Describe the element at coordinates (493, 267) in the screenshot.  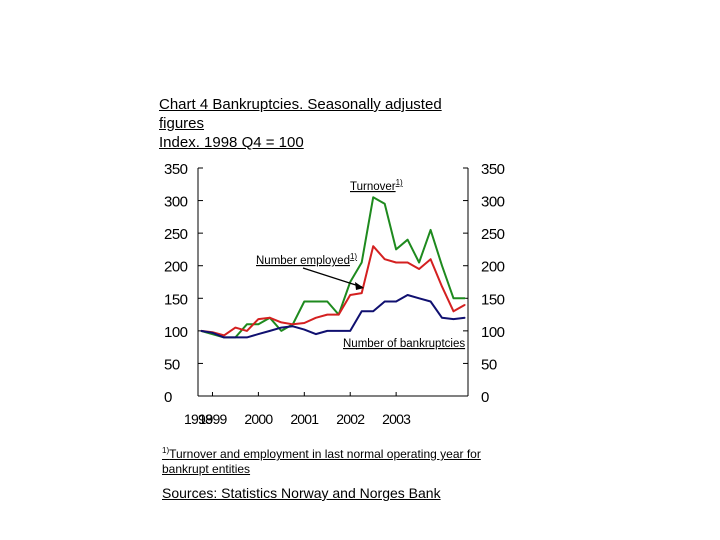
I see `y-tick-label-right: 200` at that location.